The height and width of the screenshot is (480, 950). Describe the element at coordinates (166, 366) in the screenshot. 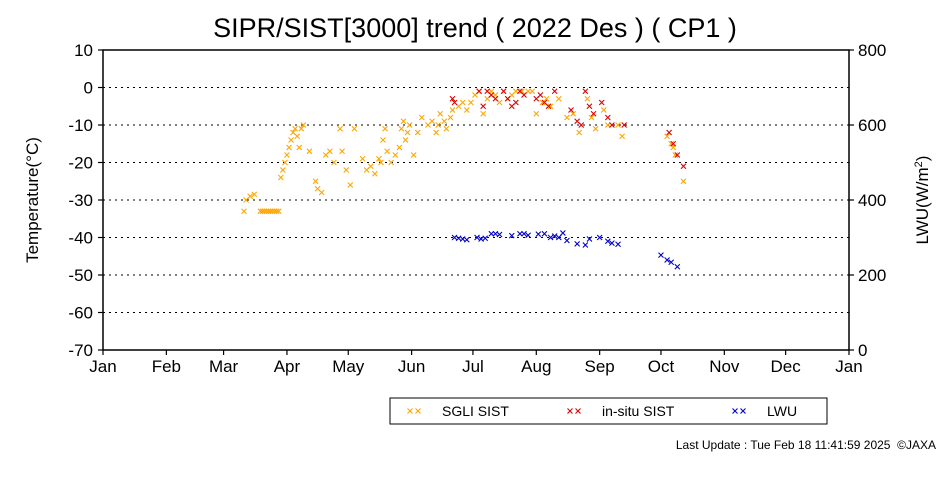

I see `x-tick-label: Feb` at that location.